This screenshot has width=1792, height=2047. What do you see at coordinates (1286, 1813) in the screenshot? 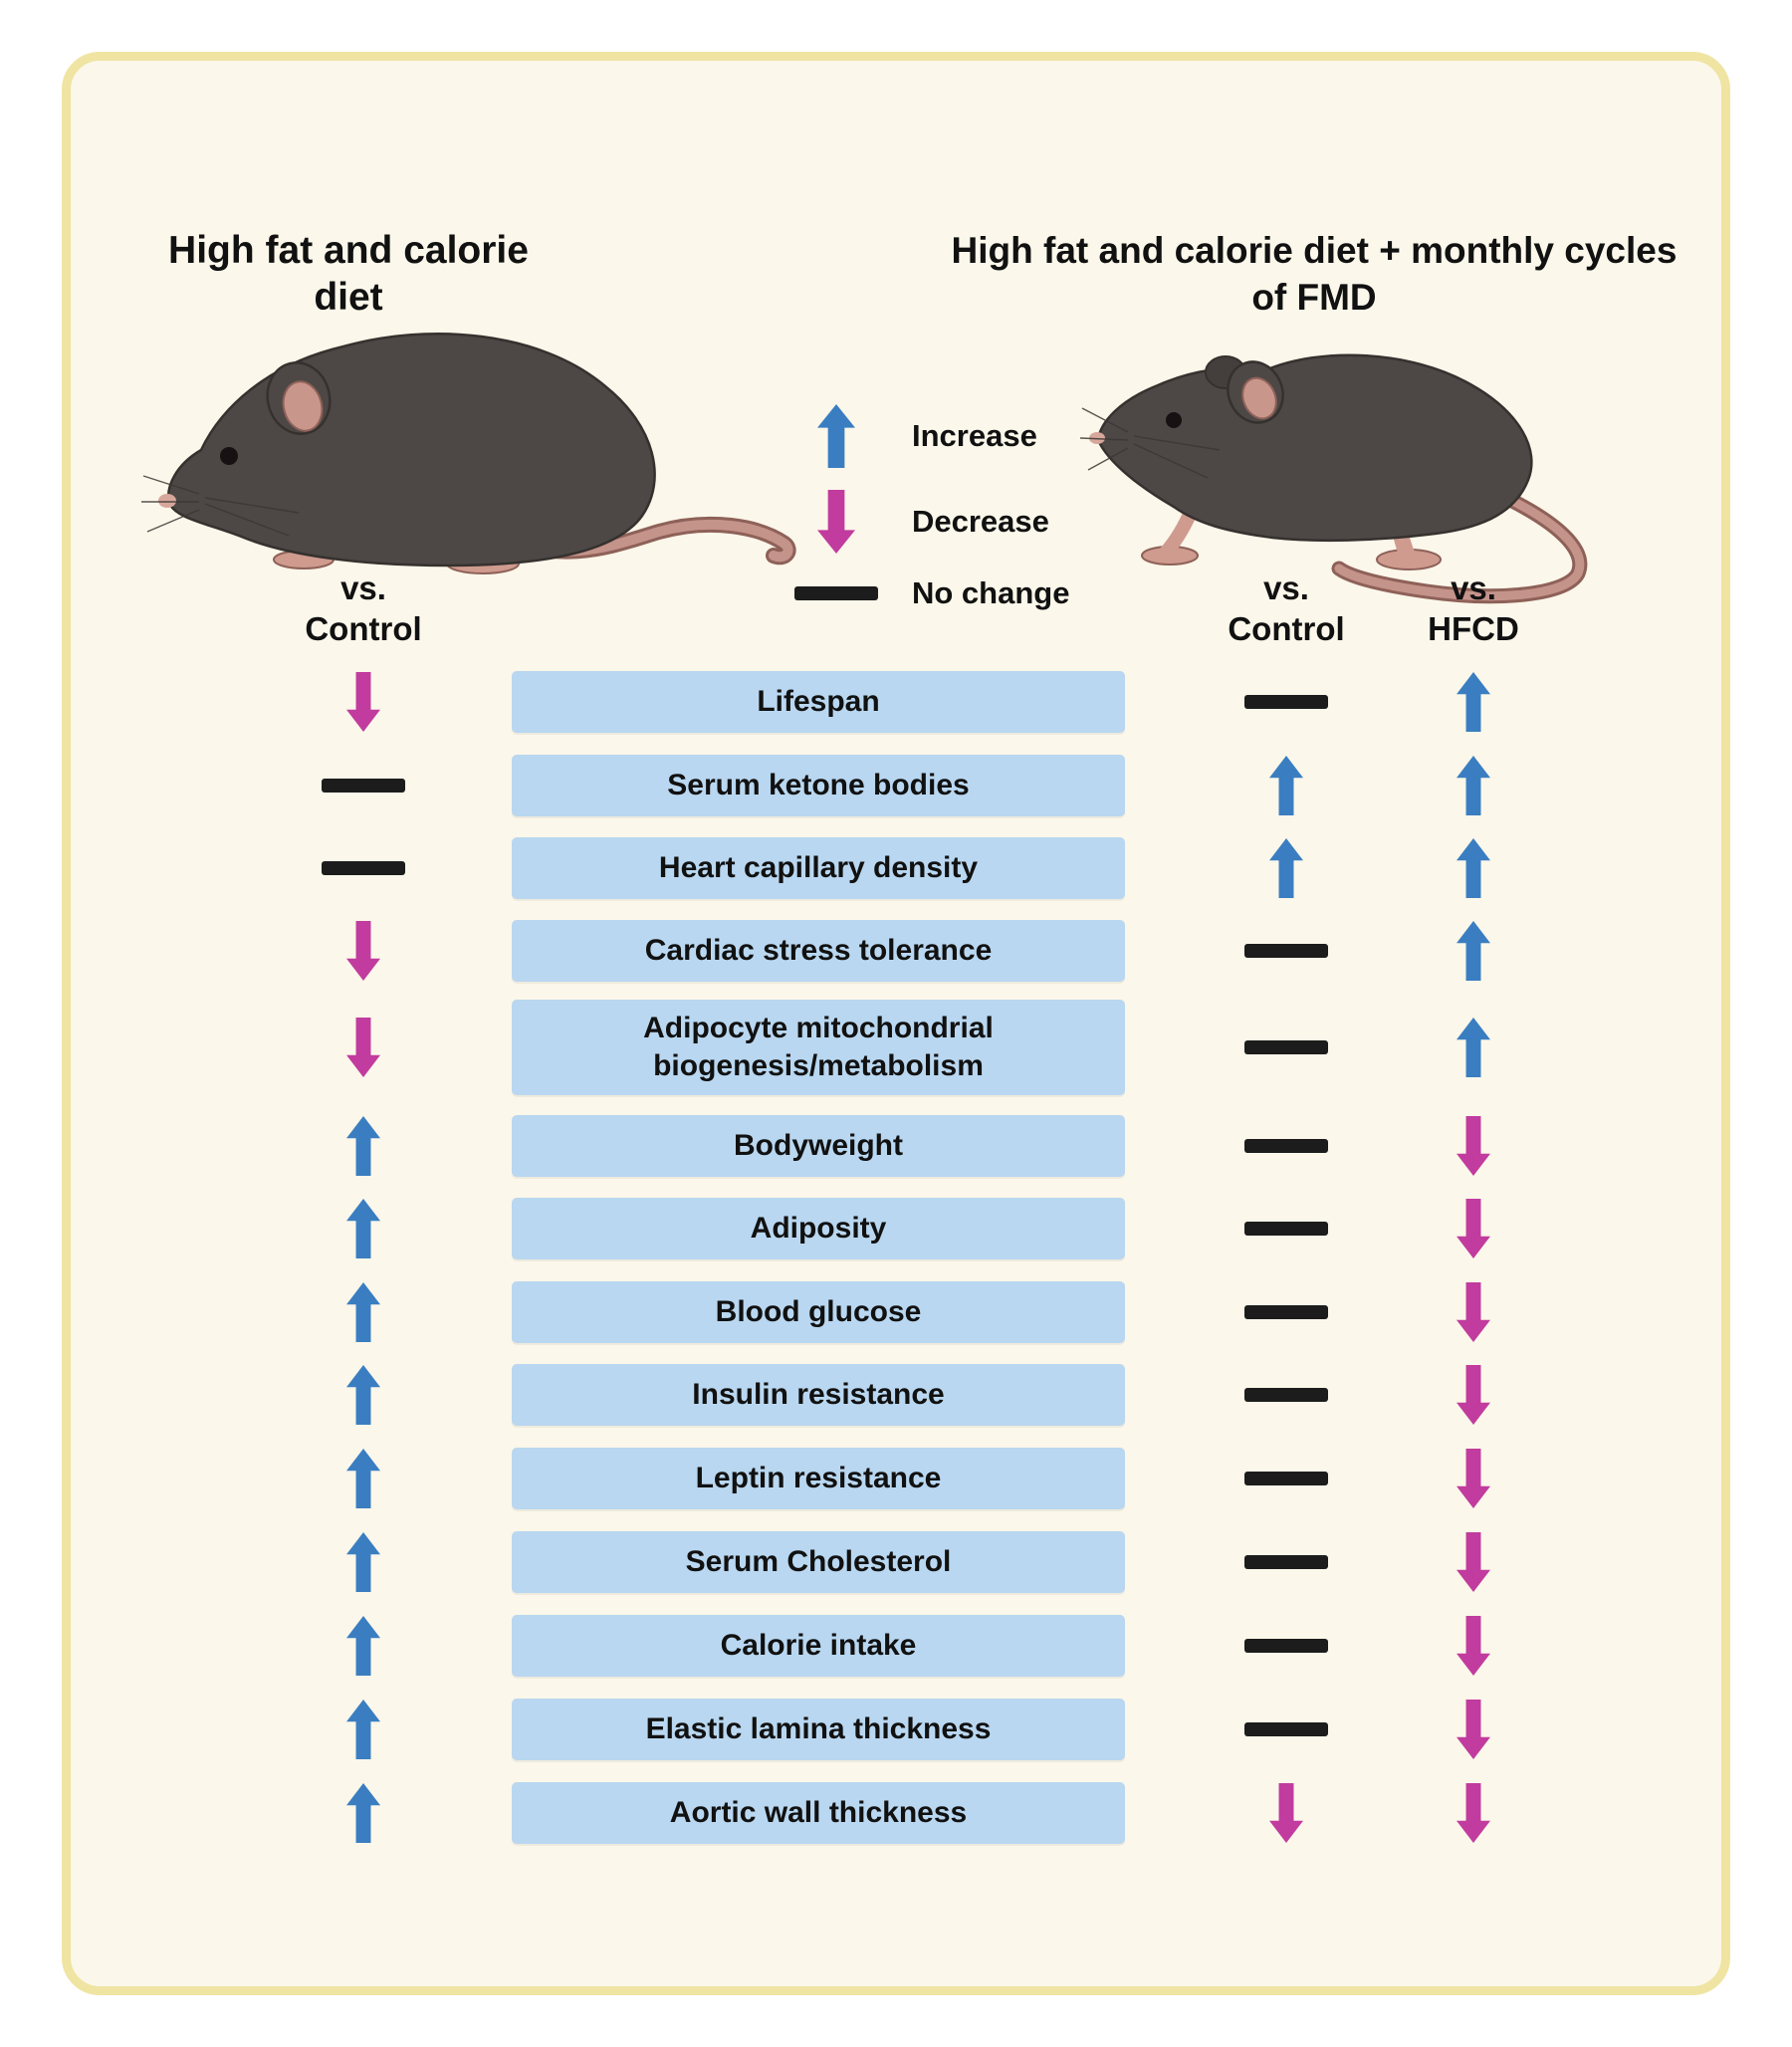
I see `fmd-vs-control-decrease-arrow` at bounding box center [1286, 1813].